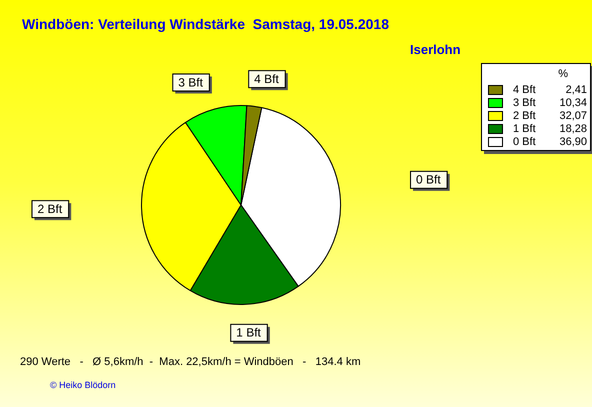 The height and width of the screenshot is (407, 592). I want to click on data-label: 36,90, so click(572, 142).